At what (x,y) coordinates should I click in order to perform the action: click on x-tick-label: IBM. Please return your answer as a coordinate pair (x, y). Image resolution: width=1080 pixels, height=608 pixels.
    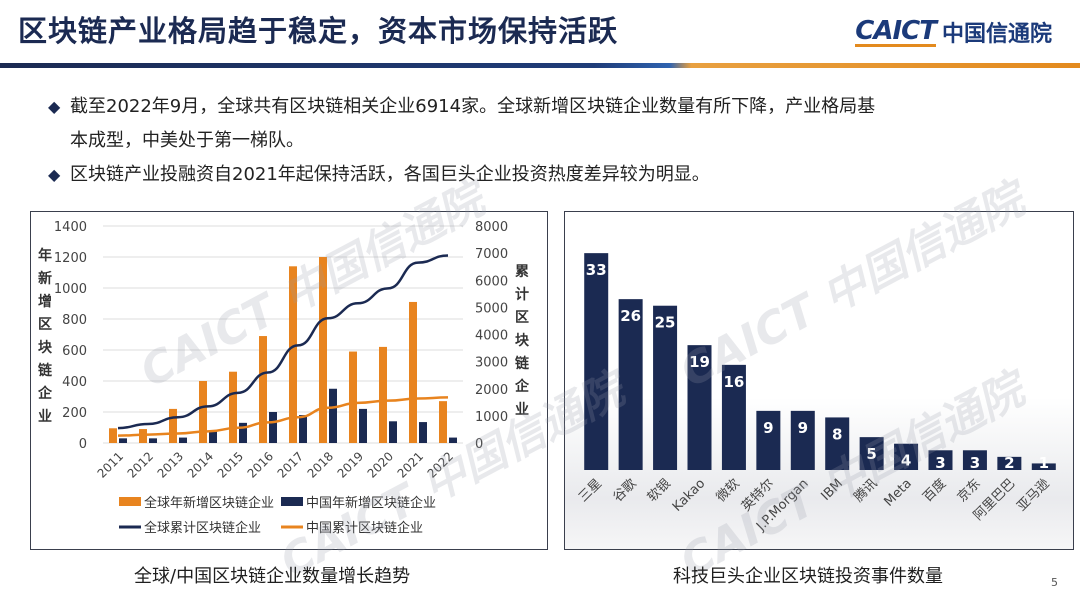
    Looking at the image, I should click on (832, 490).